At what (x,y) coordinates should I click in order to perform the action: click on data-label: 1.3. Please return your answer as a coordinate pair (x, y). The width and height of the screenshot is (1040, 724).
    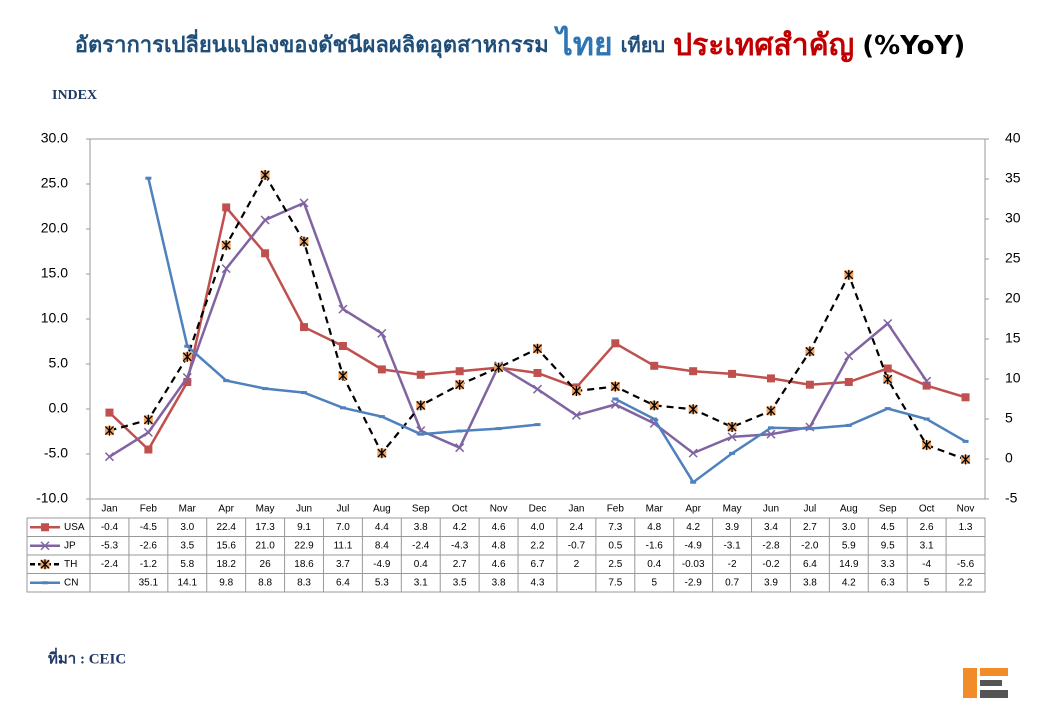
    Looking at the image, I should click on (966, 527).